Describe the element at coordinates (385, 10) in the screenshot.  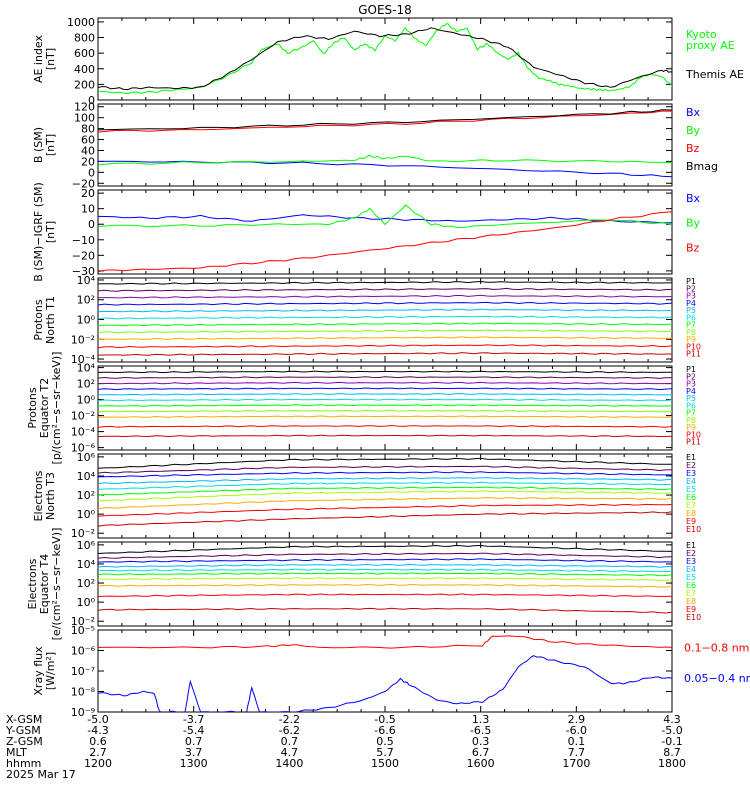
I see `plot-title: GOES-18` at that location.